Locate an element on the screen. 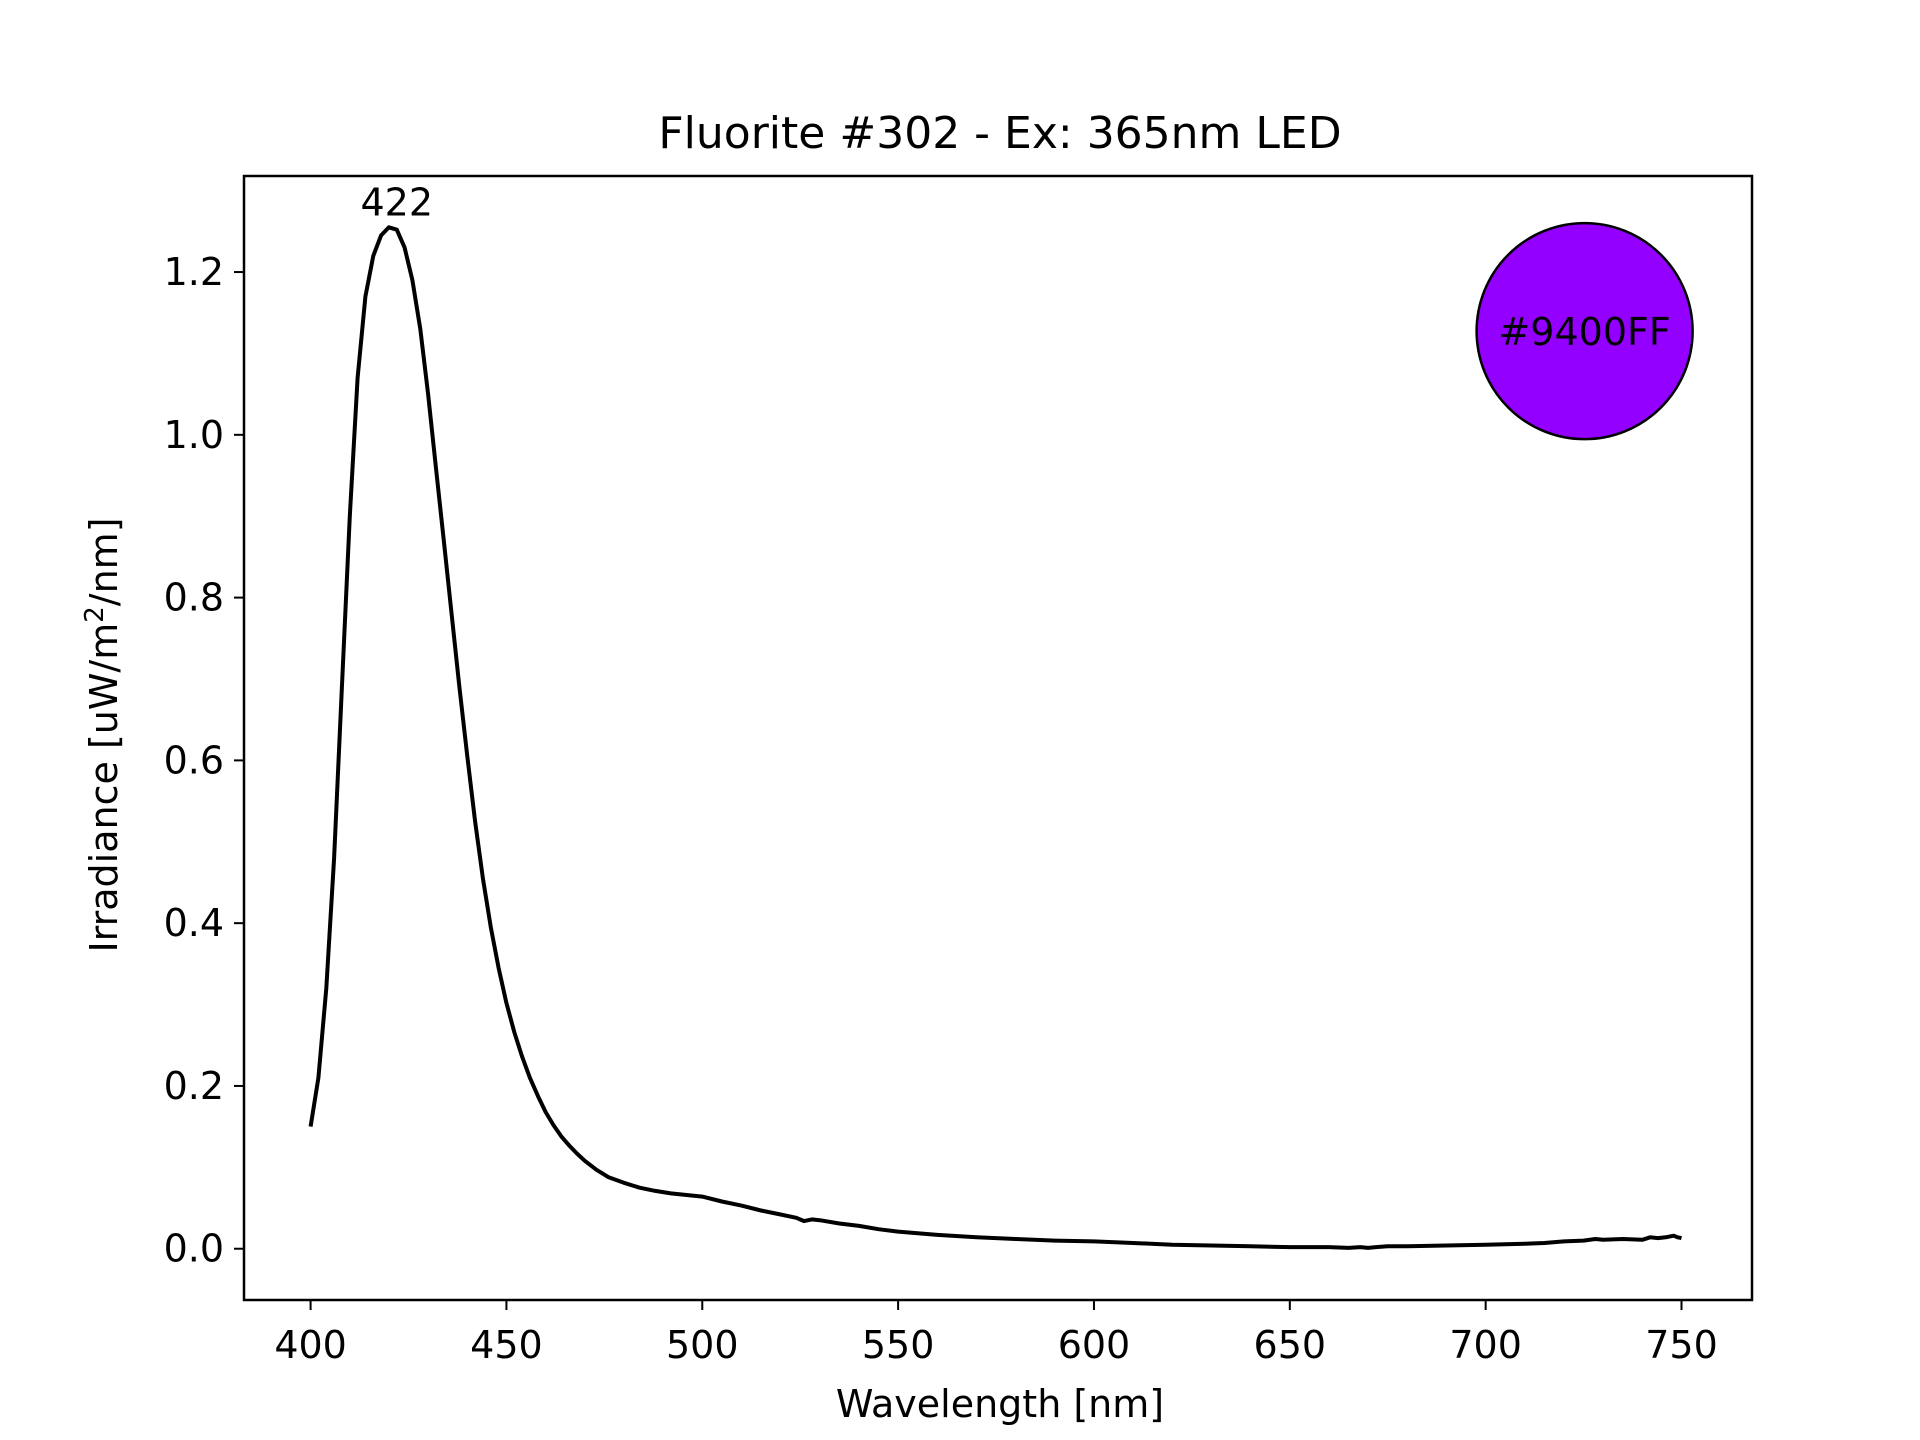 The image size is (1920, 1440). x-tick-label-7: 750 is located at coordinates (1681, 1345).